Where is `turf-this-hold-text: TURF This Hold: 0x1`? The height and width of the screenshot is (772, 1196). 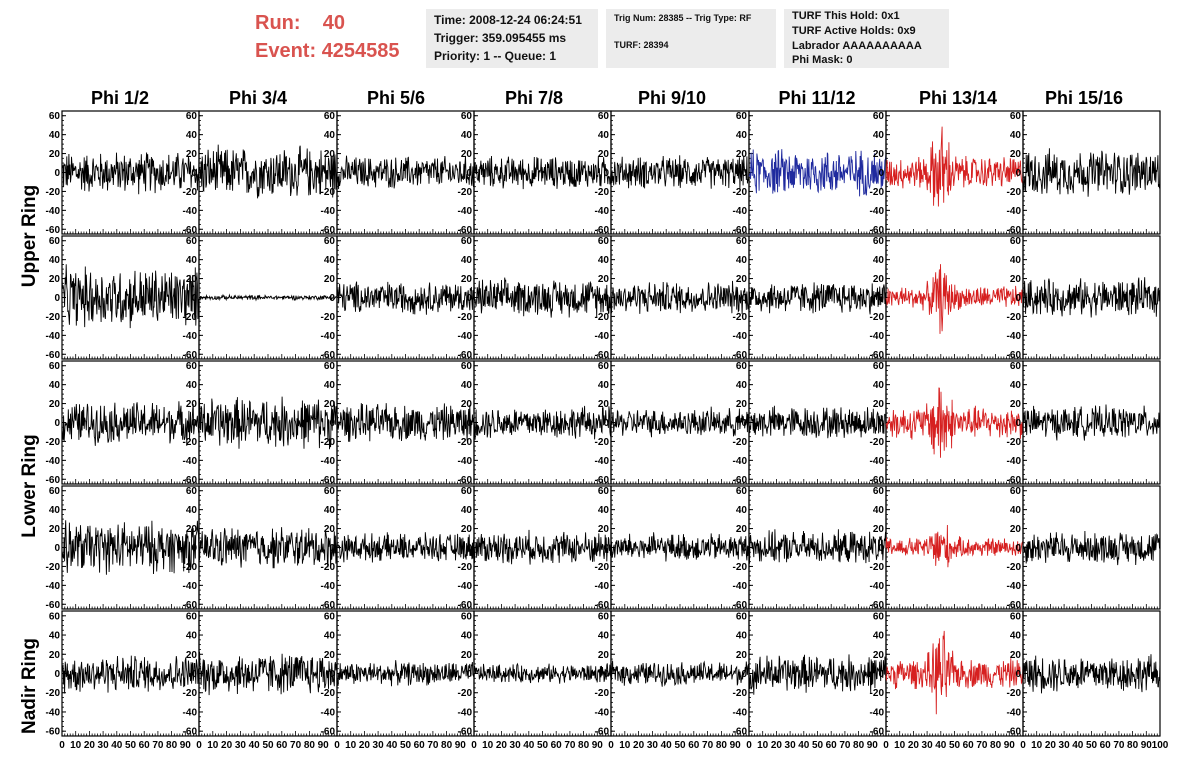 turf-this-hold-text: TURF This Hold: 0x1 is located at coordinates (846, 16).